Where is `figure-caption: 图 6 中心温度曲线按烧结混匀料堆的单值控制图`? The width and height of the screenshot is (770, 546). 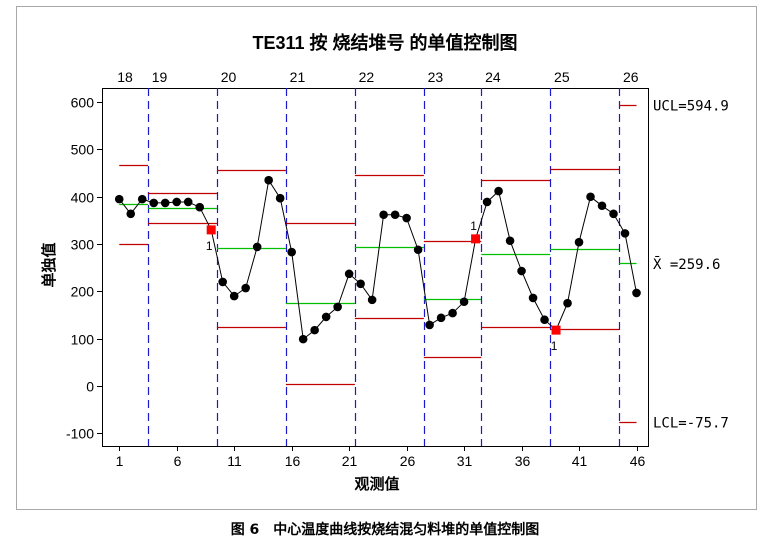 figure-caption: 图 6 中心温度曲线按烧结混匀料堆的单值控制图 is located at coordinates (385, 530).